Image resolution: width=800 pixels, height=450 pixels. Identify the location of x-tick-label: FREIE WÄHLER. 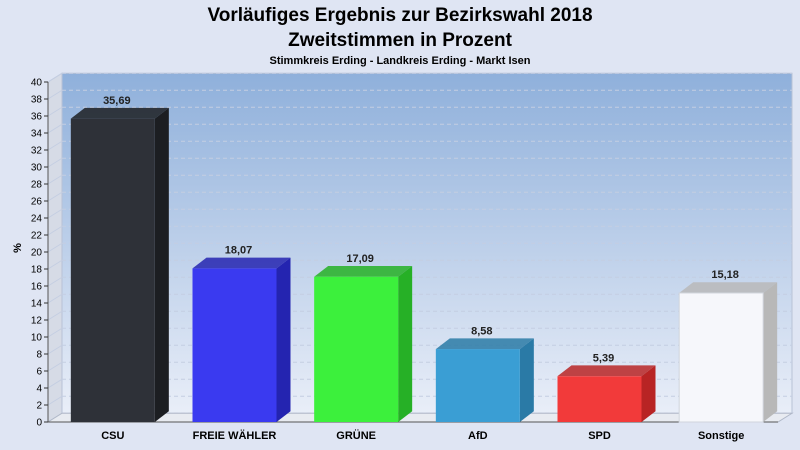
(235, 435).